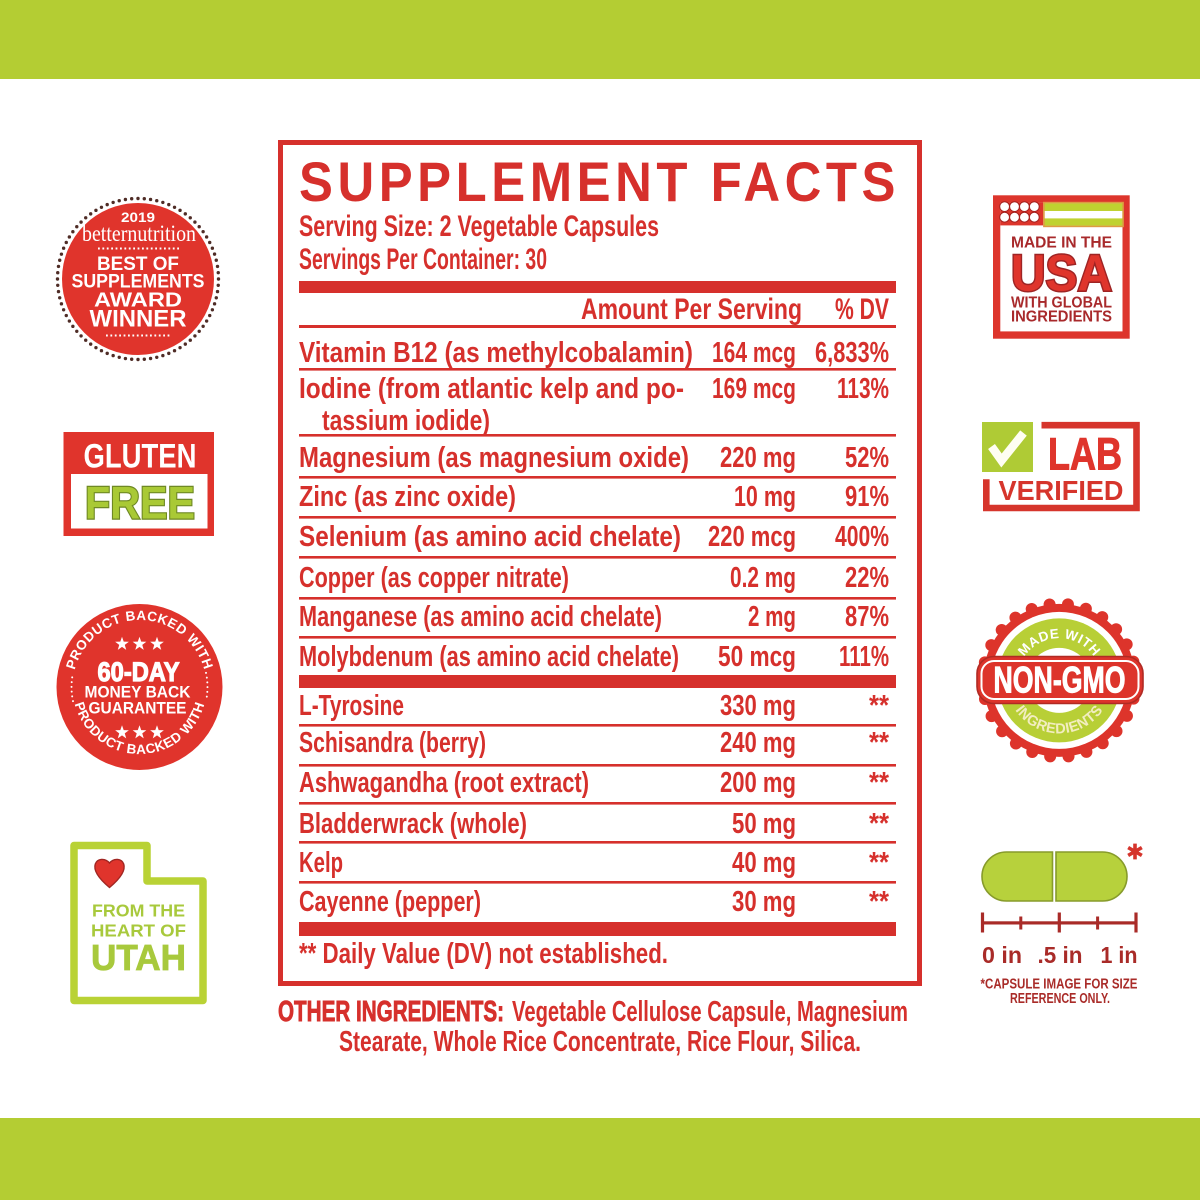 Image resolution: width=1200 pixels, height=1200 pixels. Describe the element at coordinates (765, 497) in the screenshot. I see `svg-text: 10 mg` at that location.